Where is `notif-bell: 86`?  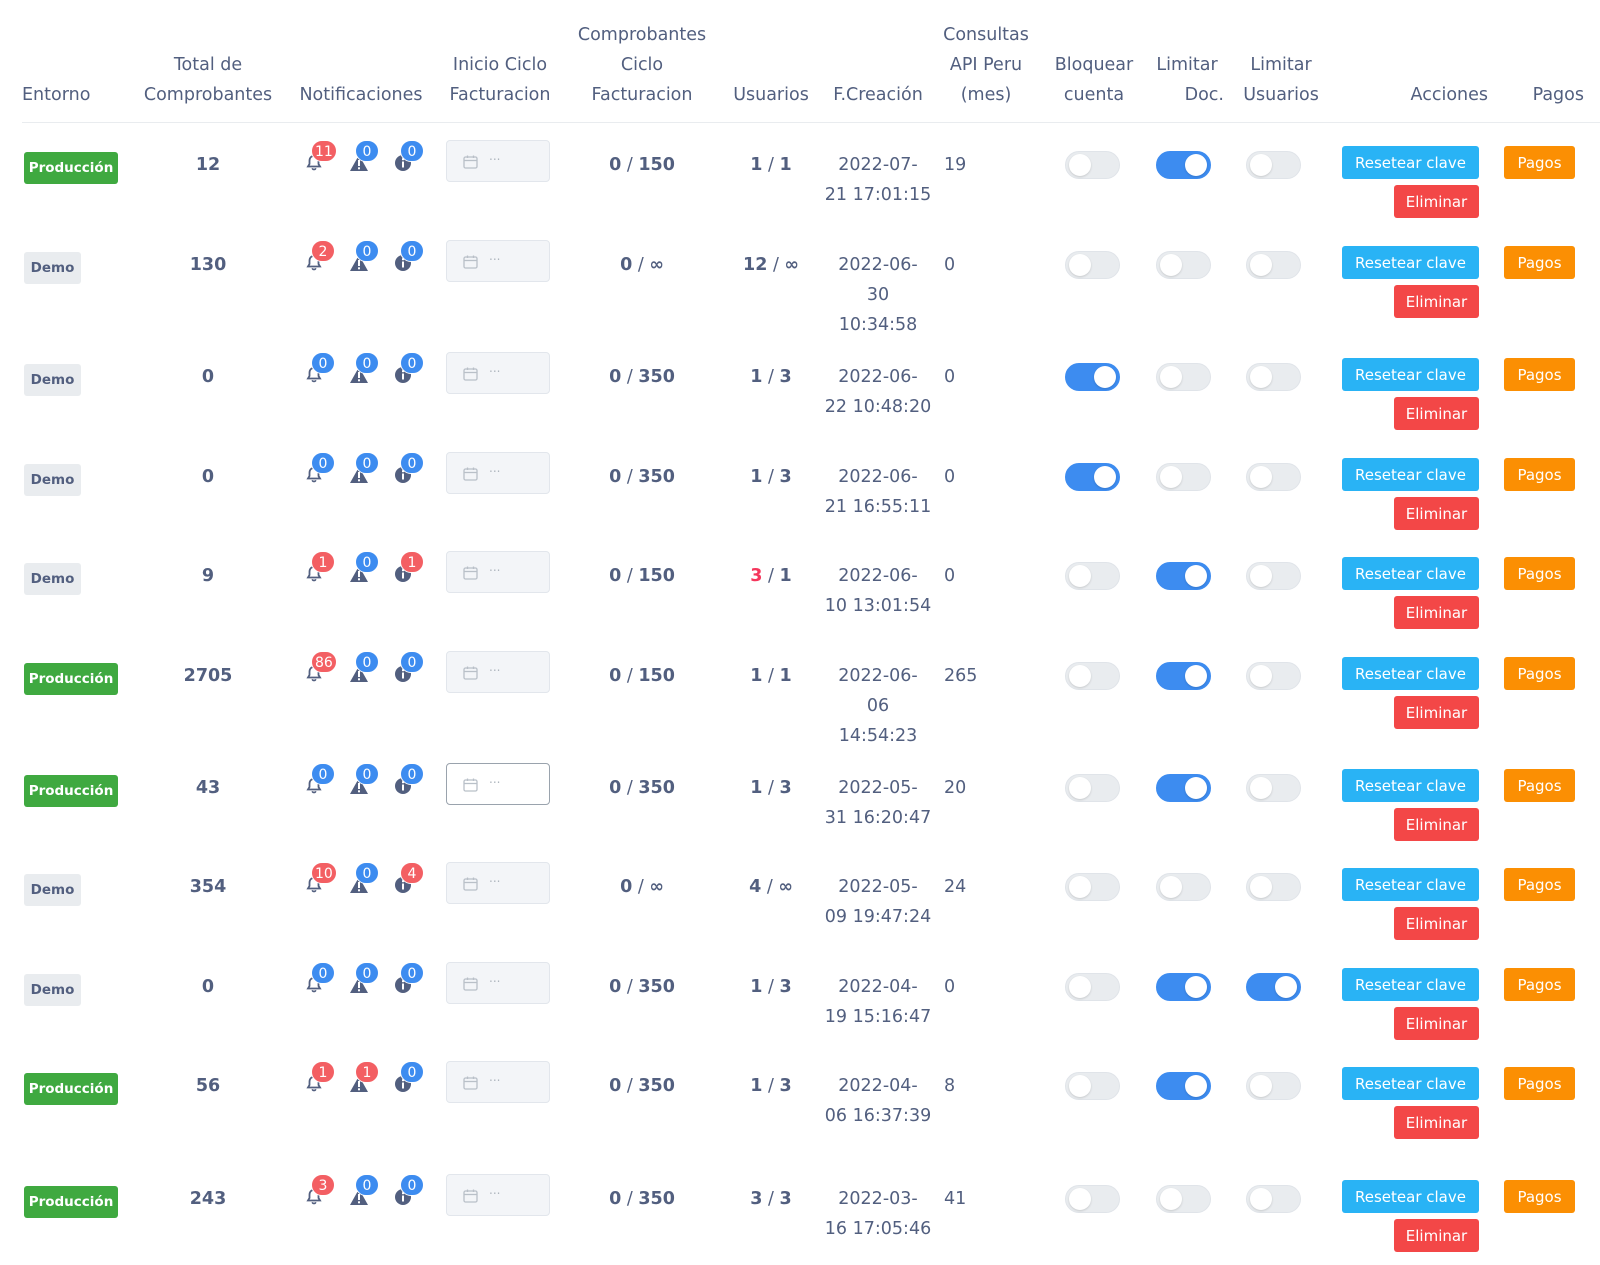
notif-bell: 86 is located at coordinates (322, 671).